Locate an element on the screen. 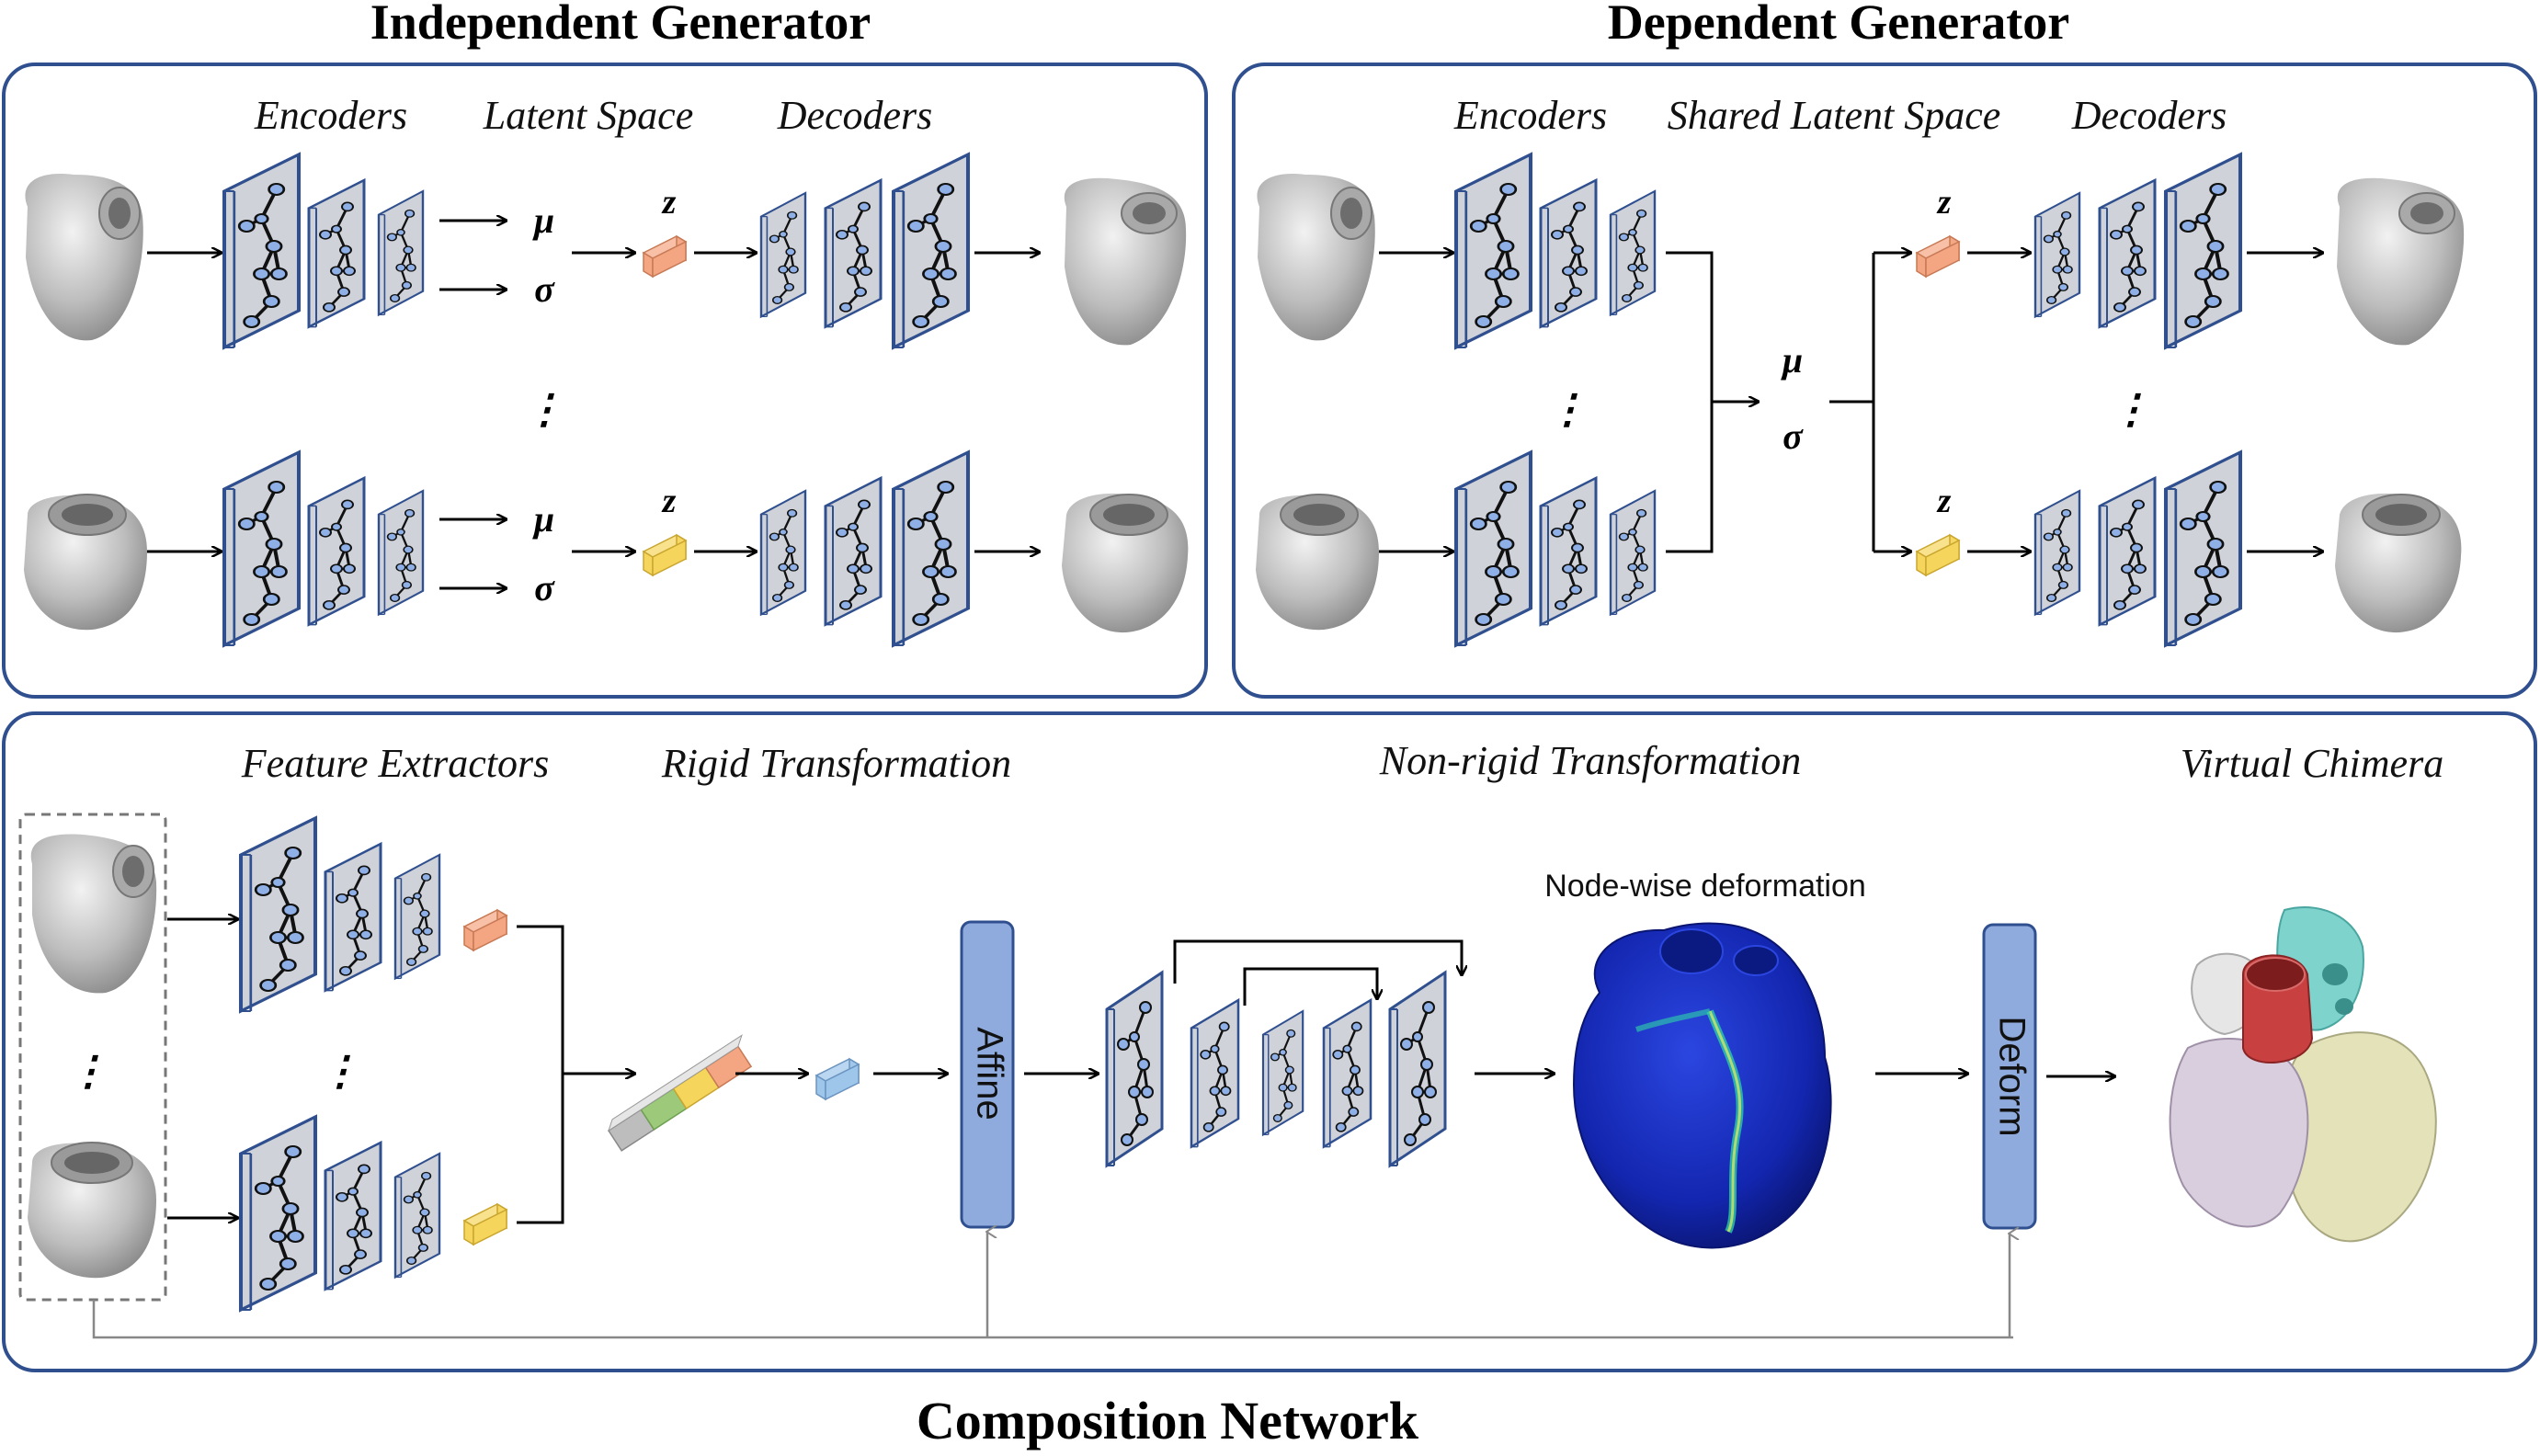 The image size is (2540, 1456). concatenated-code is located at coordinates (680, 1093).